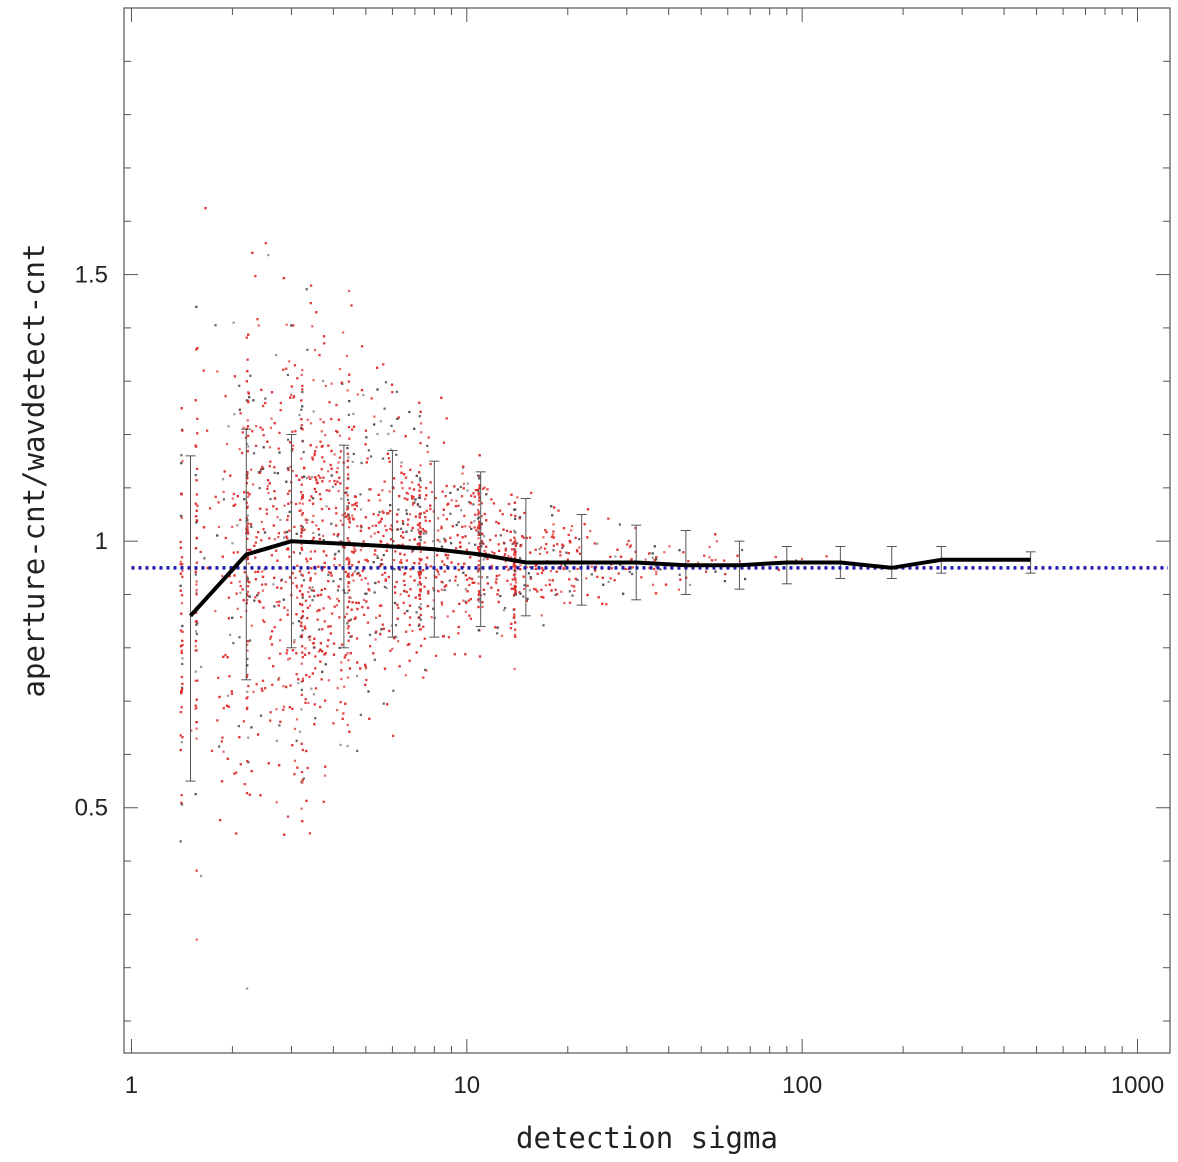  I want to click on x-axis-title: detection sigma, so click(647, 1138).